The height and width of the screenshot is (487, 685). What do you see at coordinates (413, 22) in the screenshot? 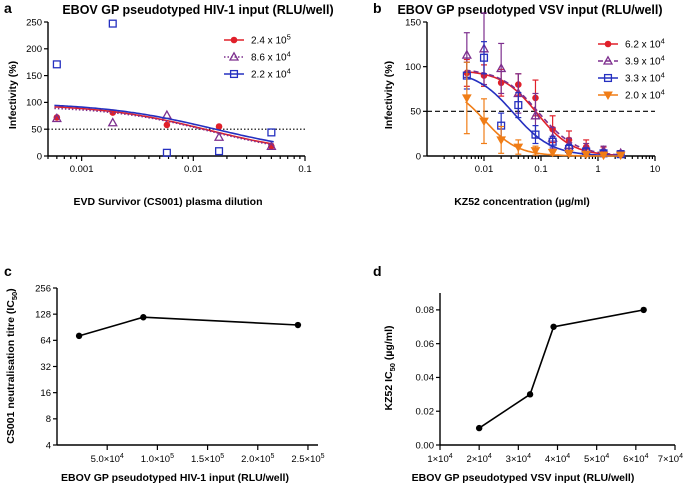
I see `chart-b-ytick-label: 150` at bounding box center [413, 22].